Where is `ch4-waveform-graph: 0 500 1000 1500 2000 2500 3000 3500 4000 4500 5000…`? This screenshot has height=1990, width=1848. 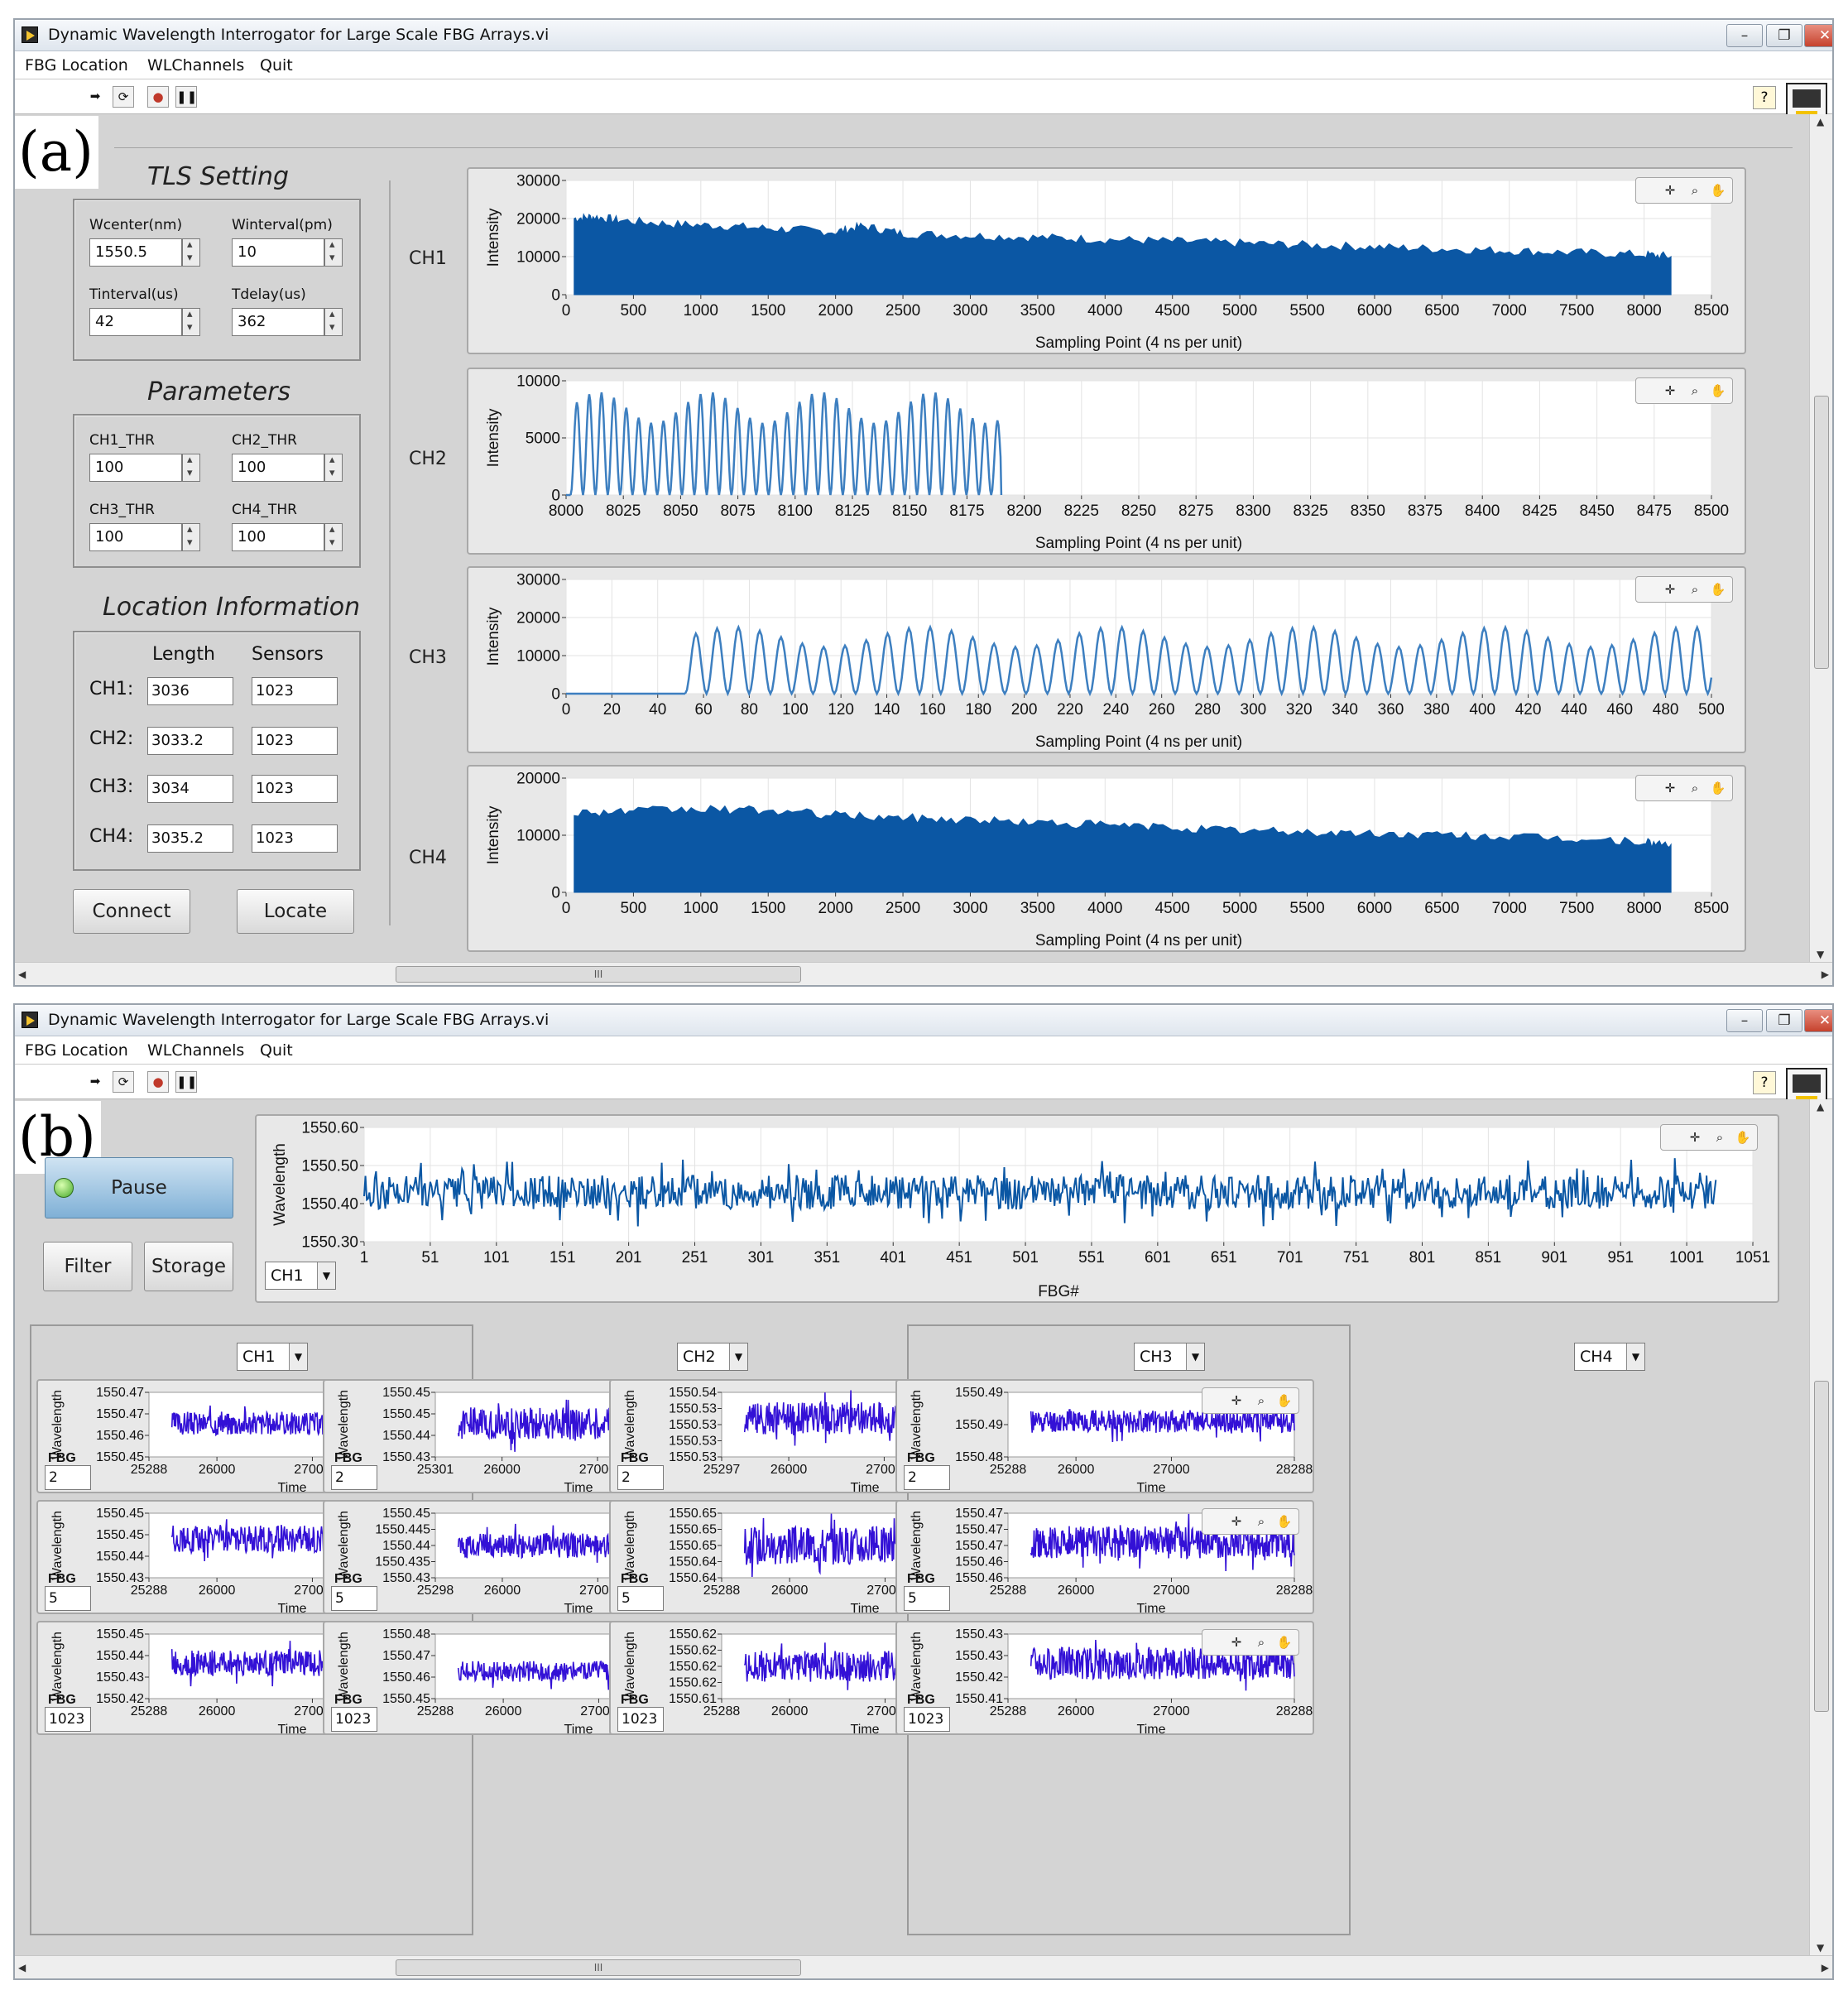
ch4-waveform-graph: 0 500 1000 1500 2000 2500 3000 3500 4000 4500 5000… is located at coordinates (1106, 859).